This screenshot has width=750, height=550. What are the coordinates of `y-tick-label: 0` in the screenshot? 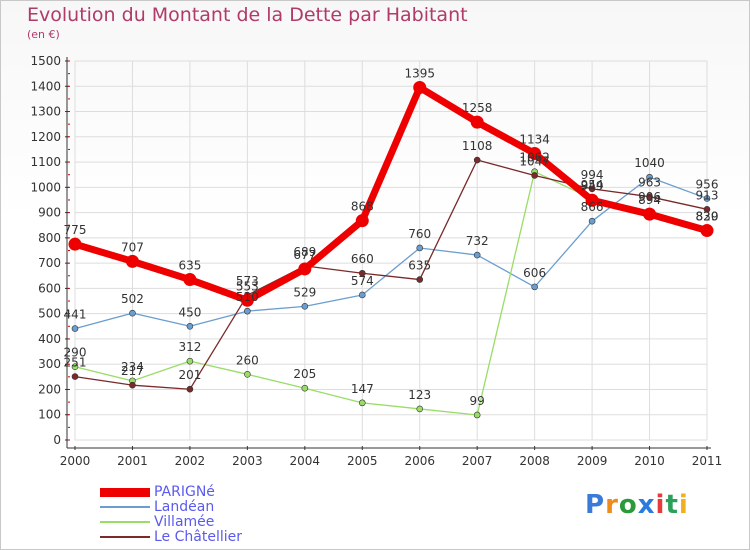 It's located at (57, 440).